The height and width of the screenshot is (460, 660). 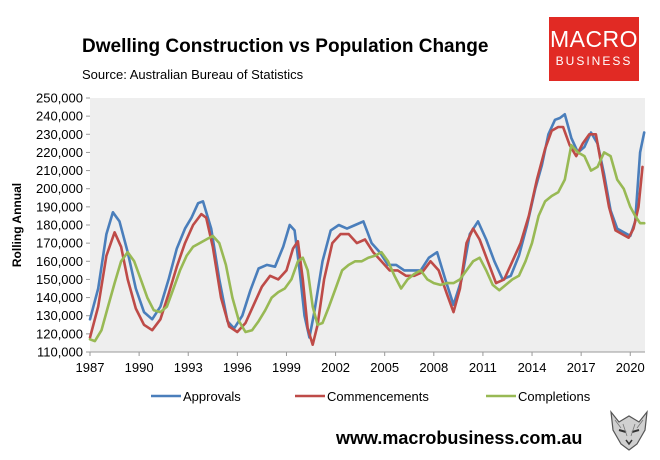 I want to click on x-tick-label: 1993, so click(x=188, y=367).